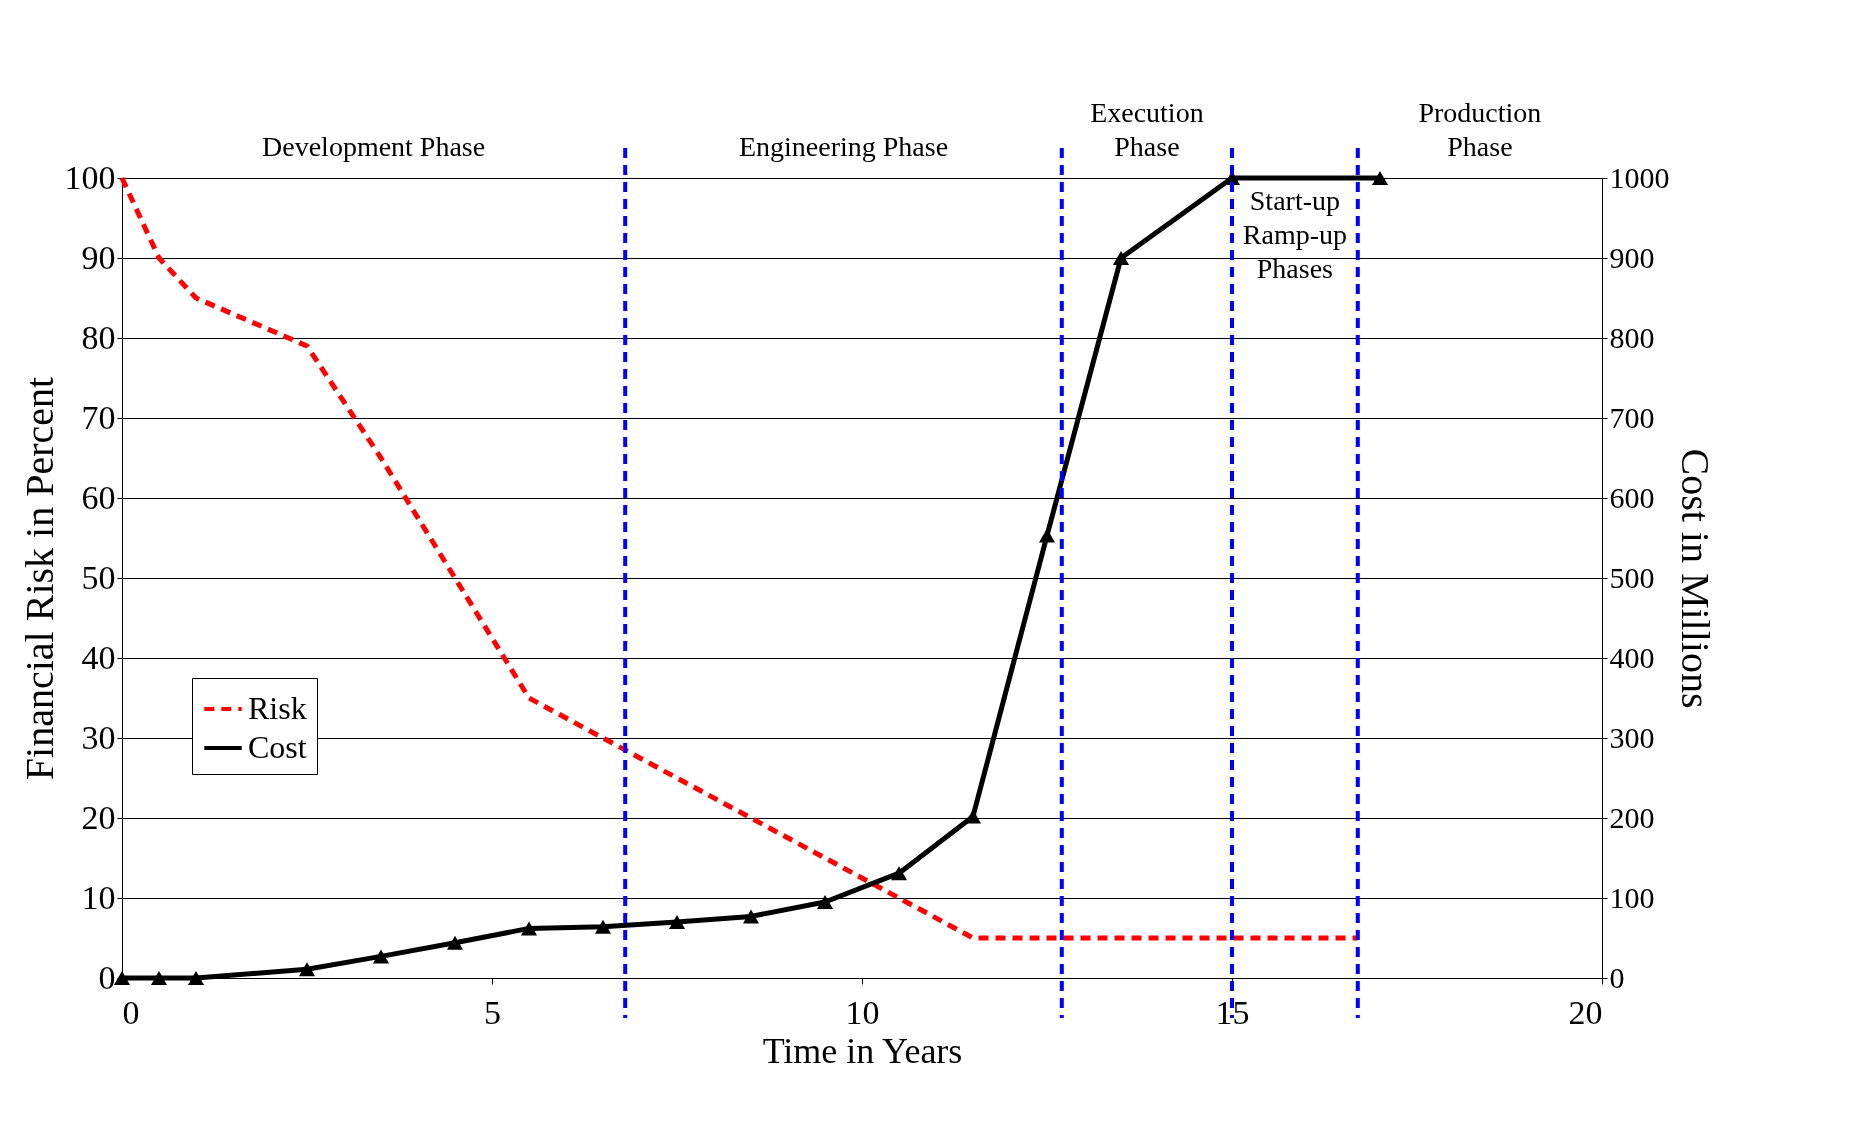 The height and width of the screenshot is (1127, 1875). Describe the element at coordinates (98, 257) in the screenshot. I see `y-tick-label: 90` at that location.